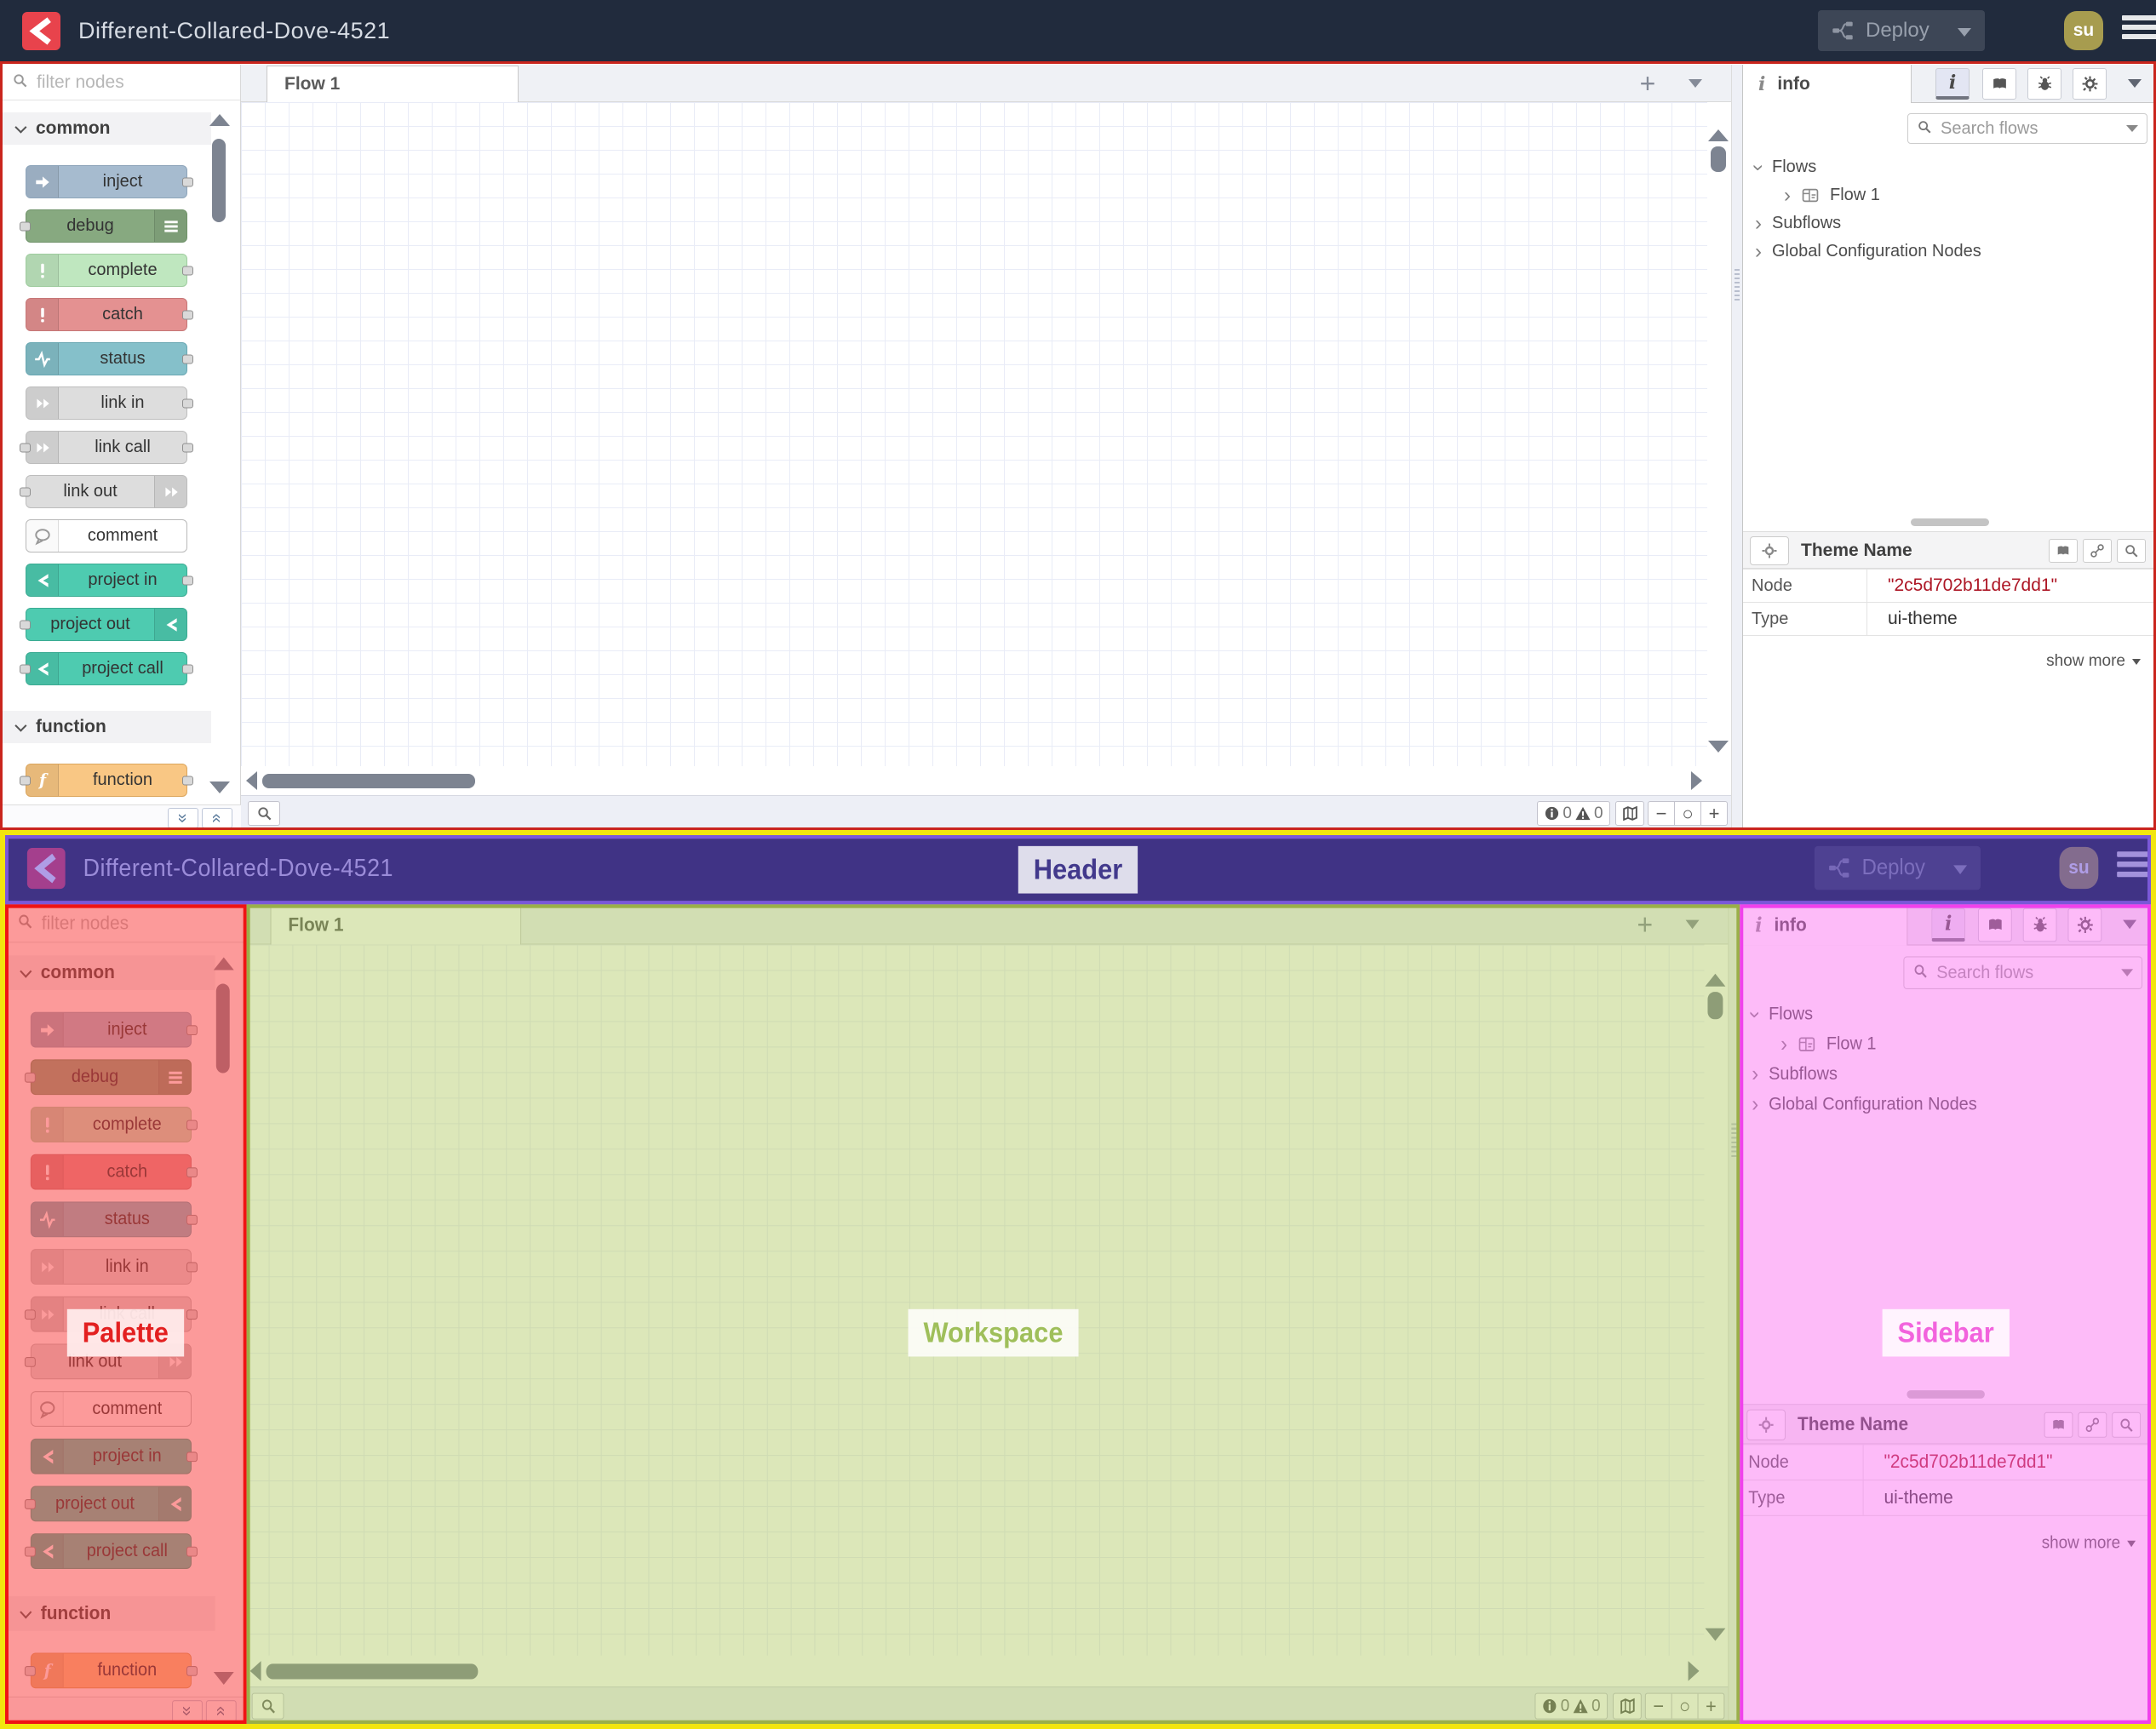 The image size is (2156, 1729). Describe the element at coordinates (103, 492) in the screenshot. I see `palette-node-link-out: link out` at that location.